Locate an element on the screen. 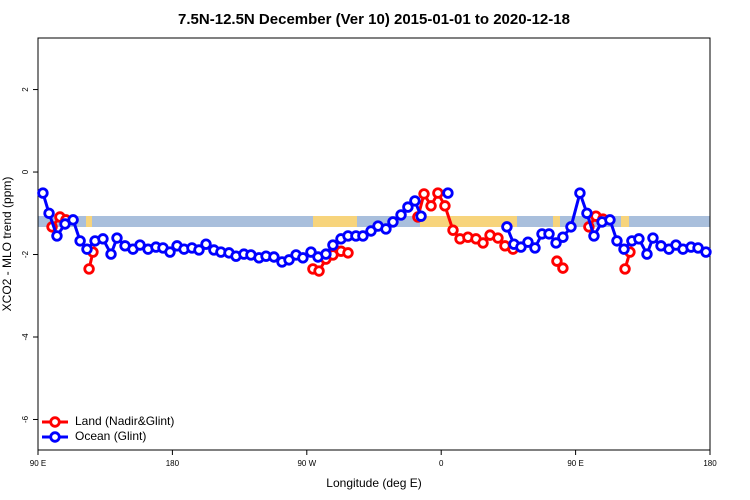  x-tick-label: 0 is located at coordinates (441, 463).